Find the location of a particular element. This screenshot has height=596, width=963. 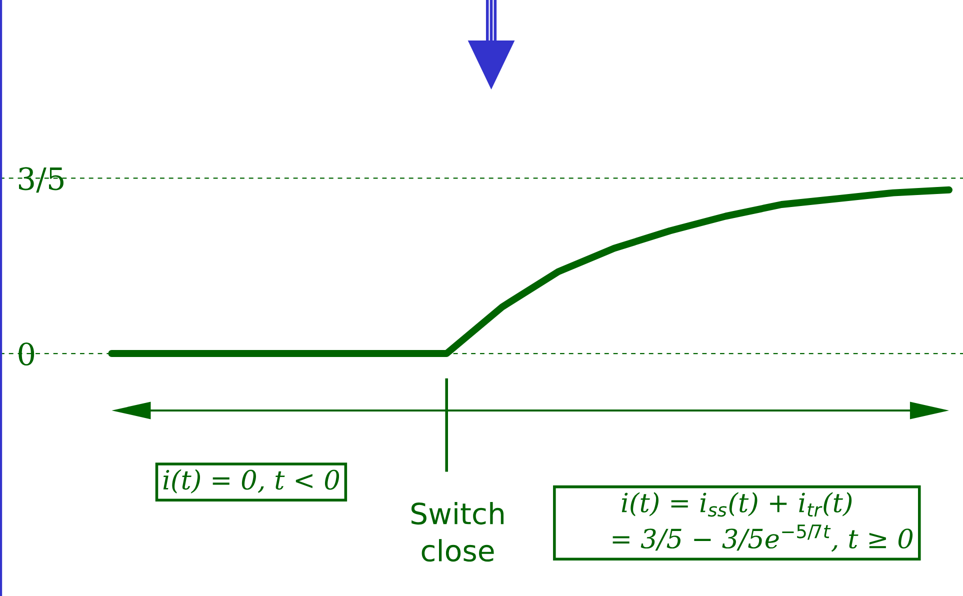

text: i(t) = i$_{ss}$(t) + i$_{tr}$(t) = 3/5 − 3/5e$^{−5/7t}$, t ≥ 0 is located at coordinates (762, 522).